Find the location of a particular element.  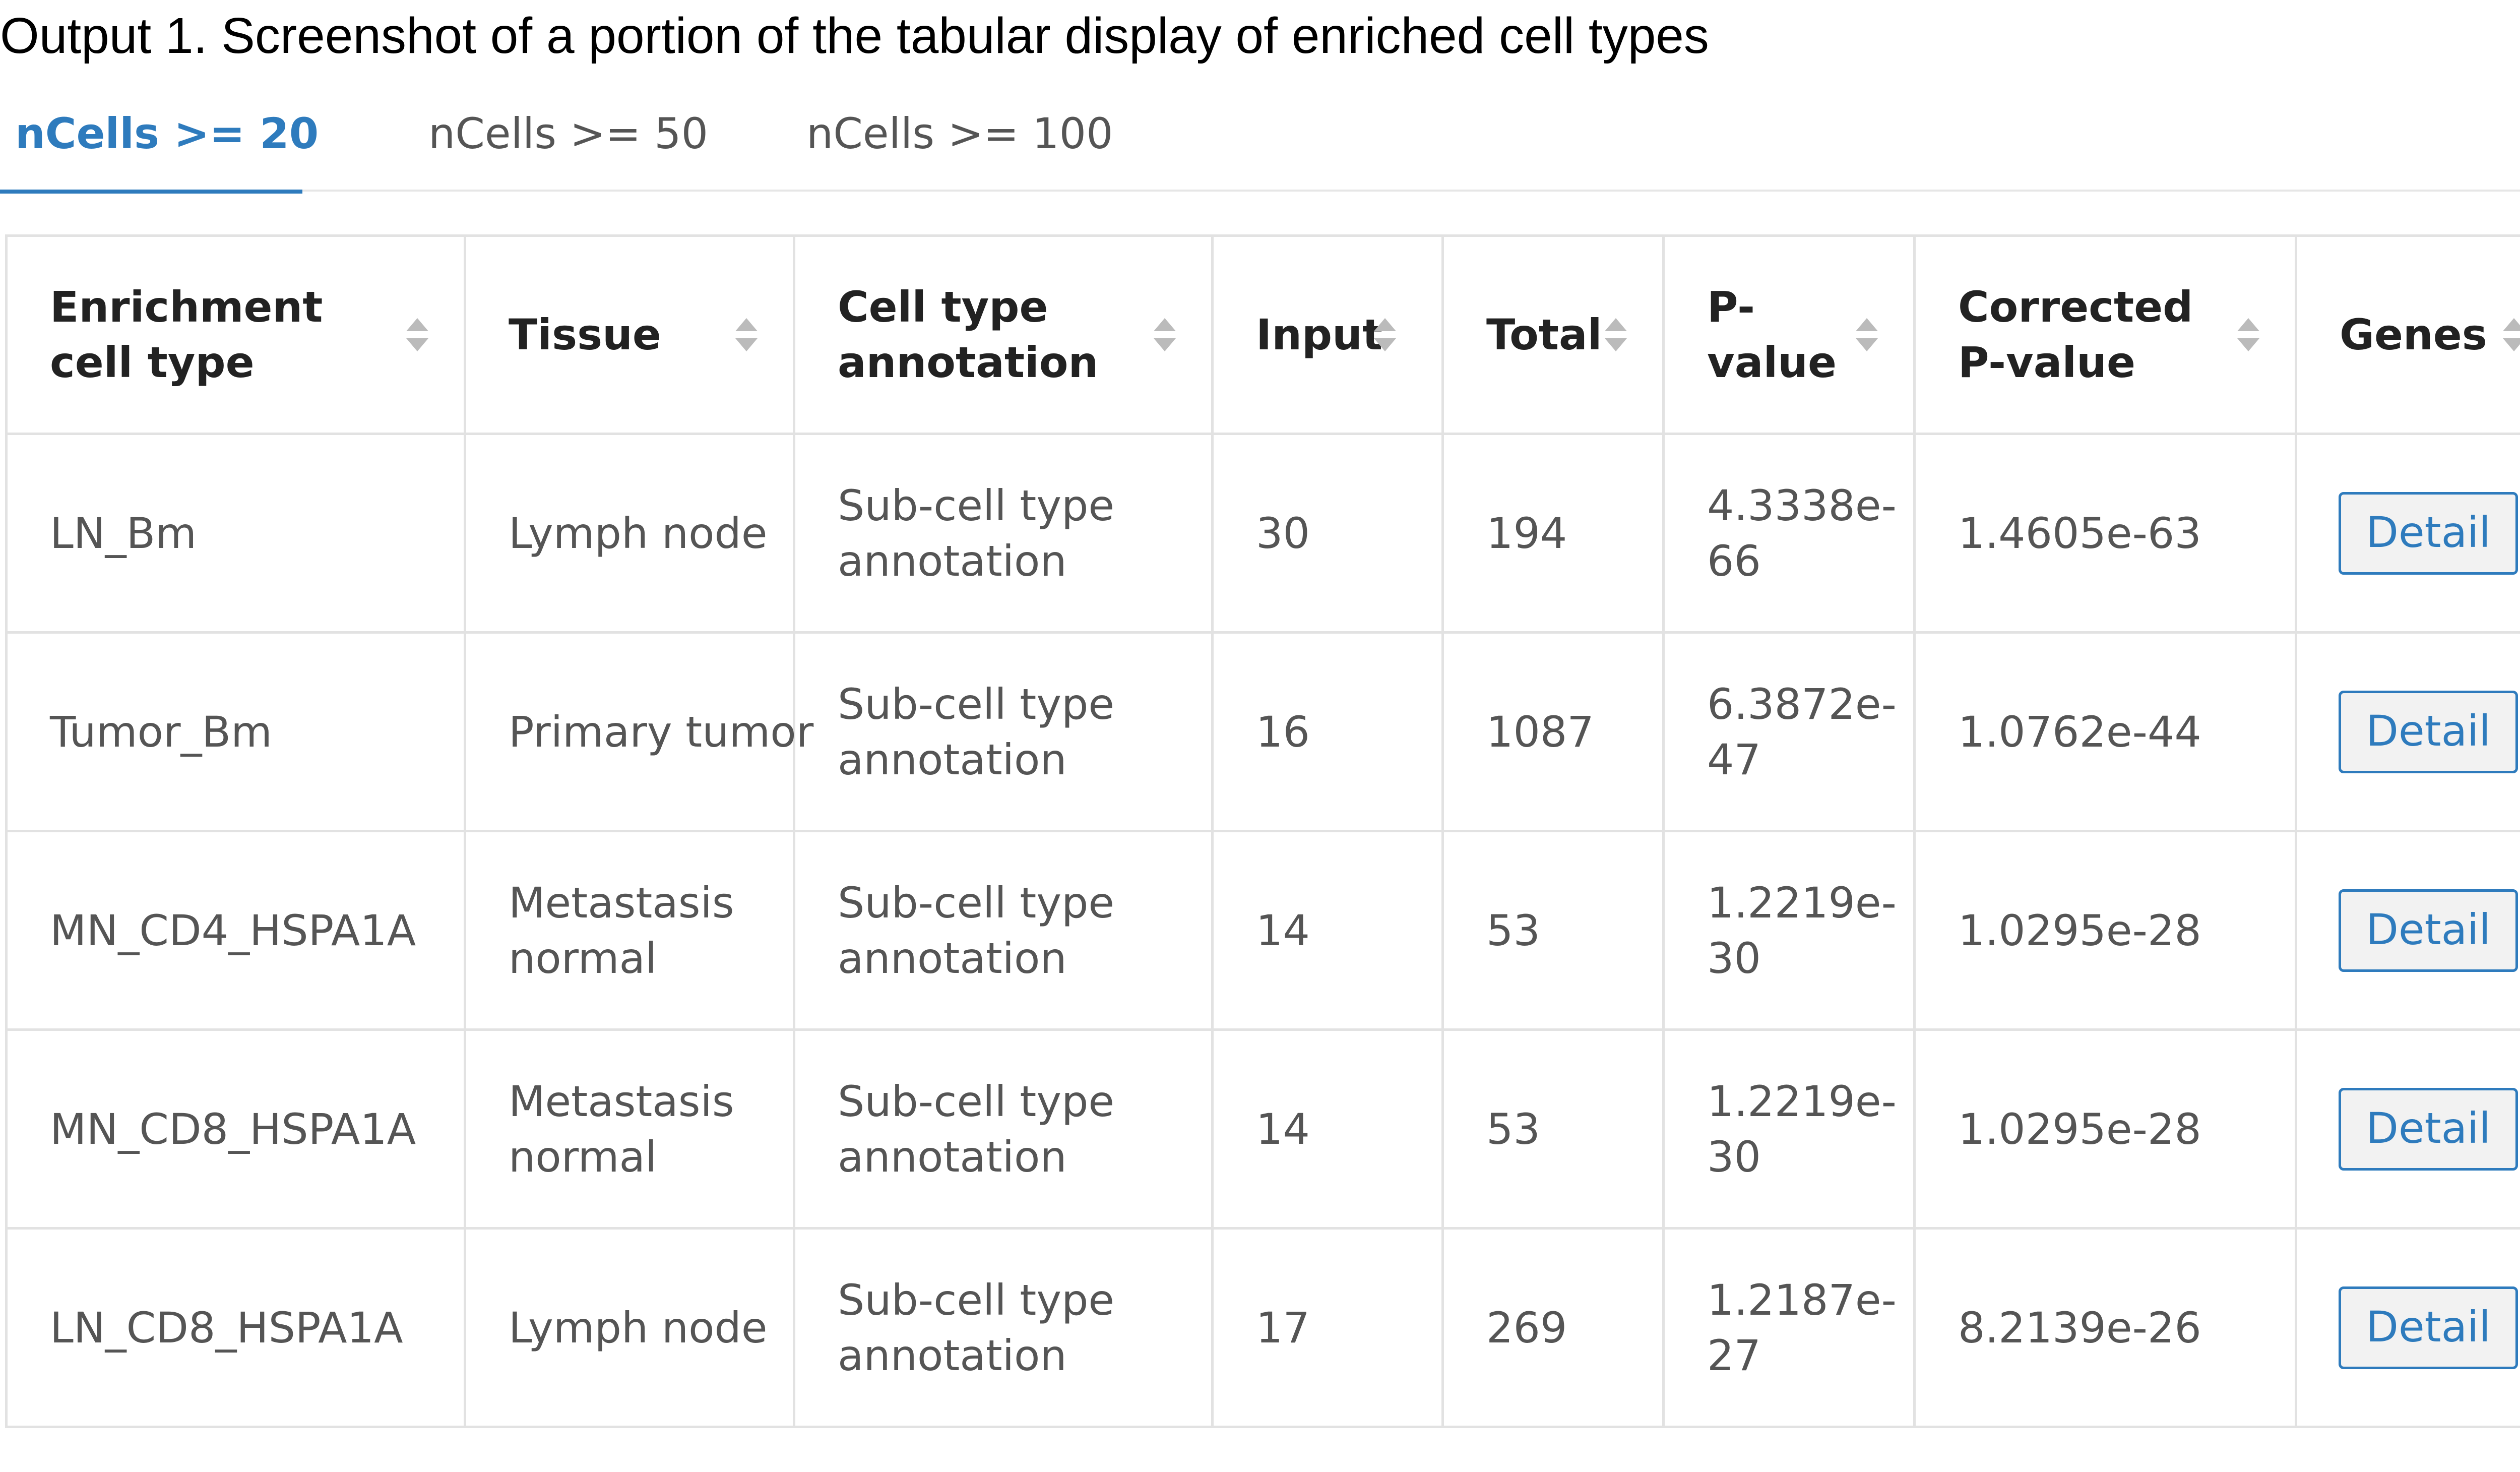

column-header-label: Tissue is located at coordinates (585, 334).